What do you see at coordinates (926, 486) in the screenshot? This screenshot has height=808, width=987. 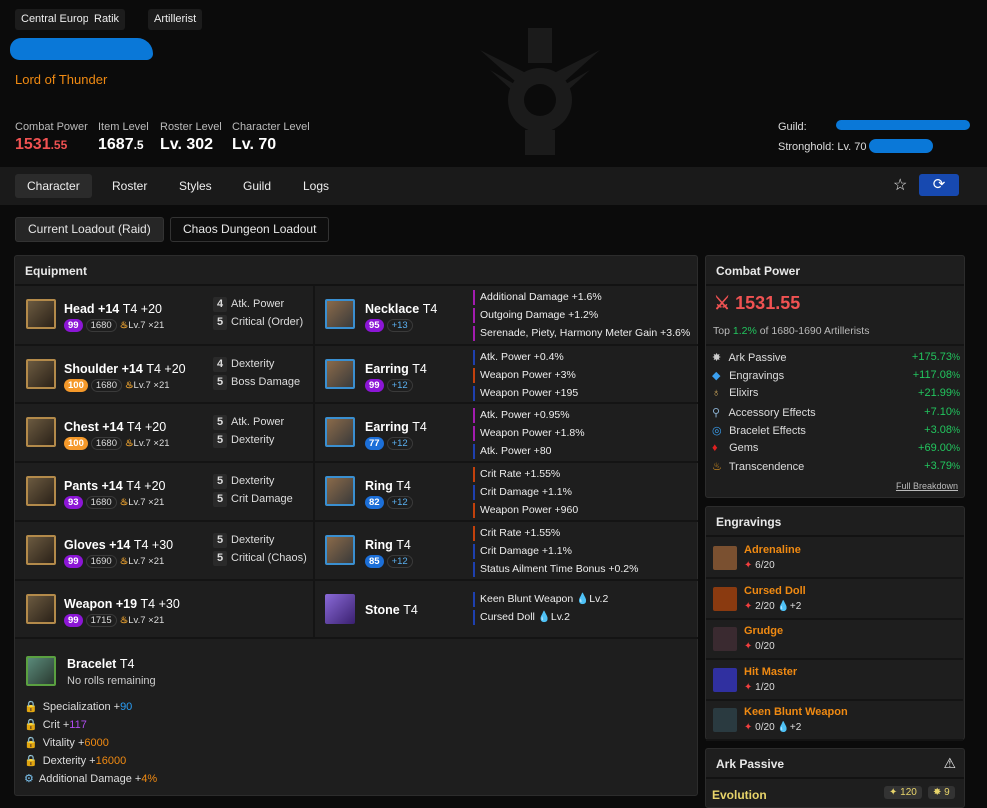 I see `full-breakdown-link: Full Breakdown` at bounding box center [926, 486].